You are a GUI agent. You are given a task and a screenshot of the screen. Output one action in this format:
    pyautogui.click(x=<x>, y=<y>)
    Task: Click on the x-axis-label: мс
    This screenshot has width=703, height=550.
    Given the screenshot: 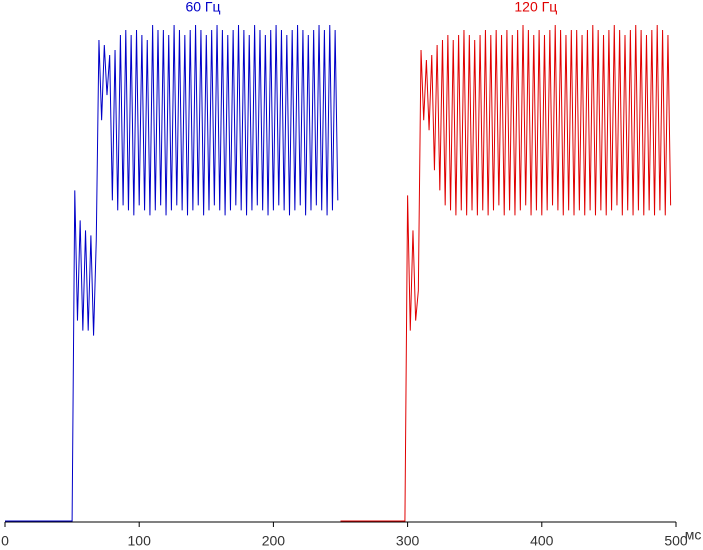 What is the action you would take?
    pyautogui.click(x=693, y=535)
    